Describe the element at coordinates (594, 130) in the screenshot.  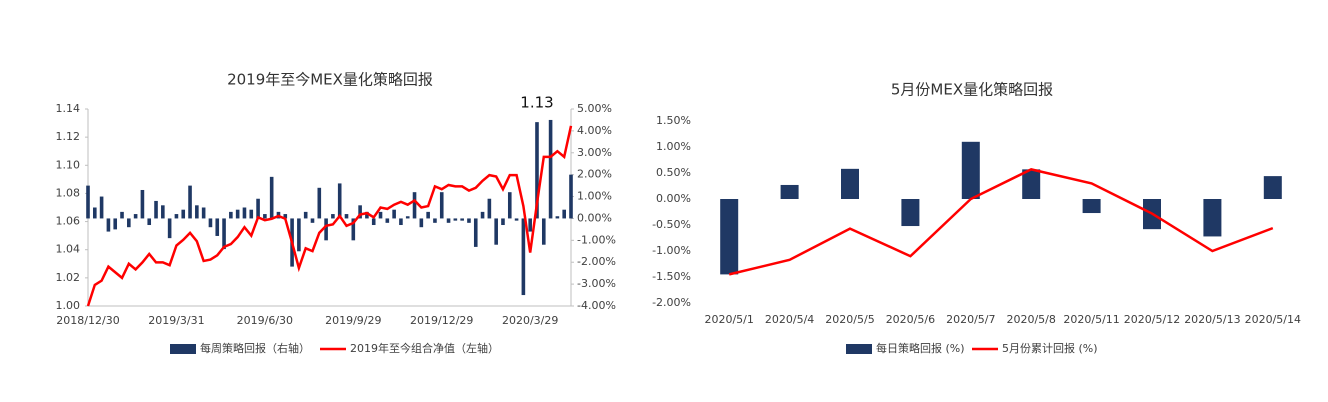
I see `y2-tick-label: 4.00%` at that location.